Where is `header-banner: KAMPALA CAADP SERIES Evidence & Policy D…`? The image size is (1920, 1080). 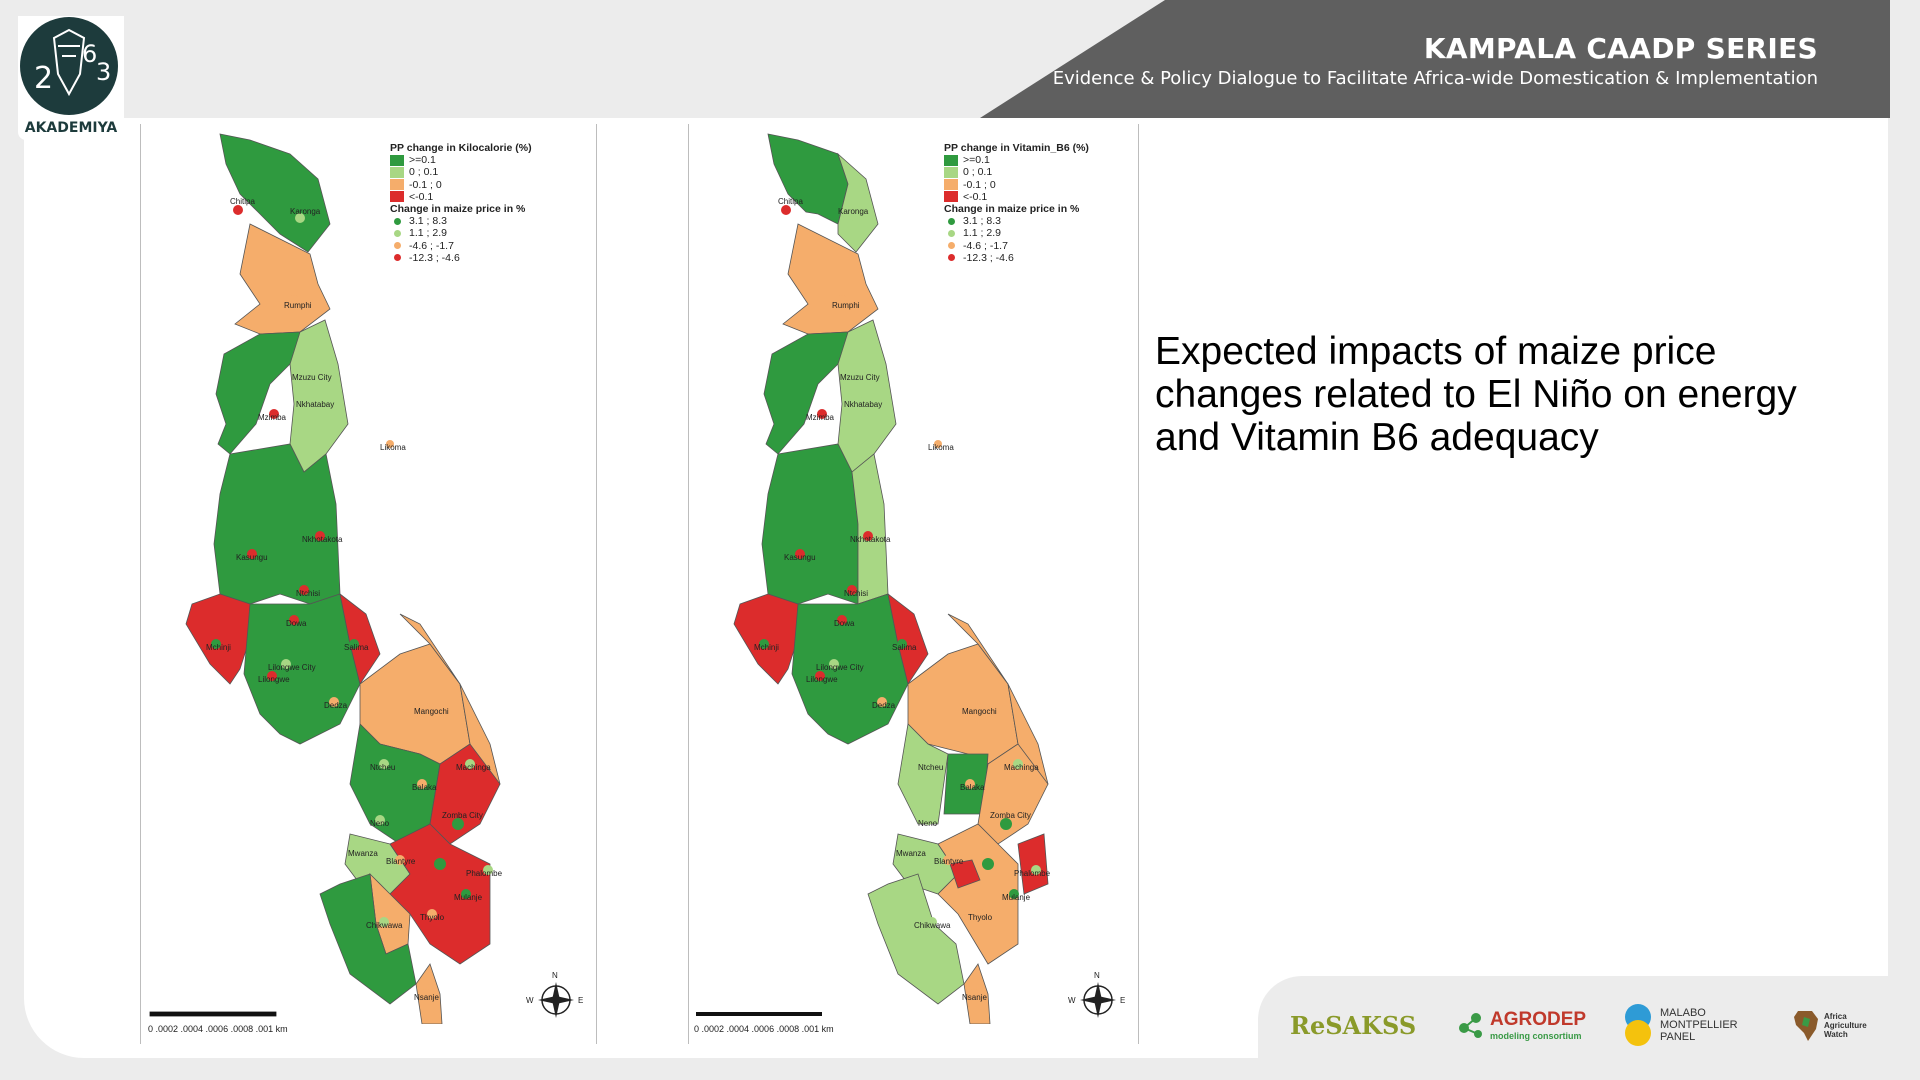
header-banner: KAMPALA CAADP SERIES Evidence & Policy D… is located at coordinates (1435, 59).